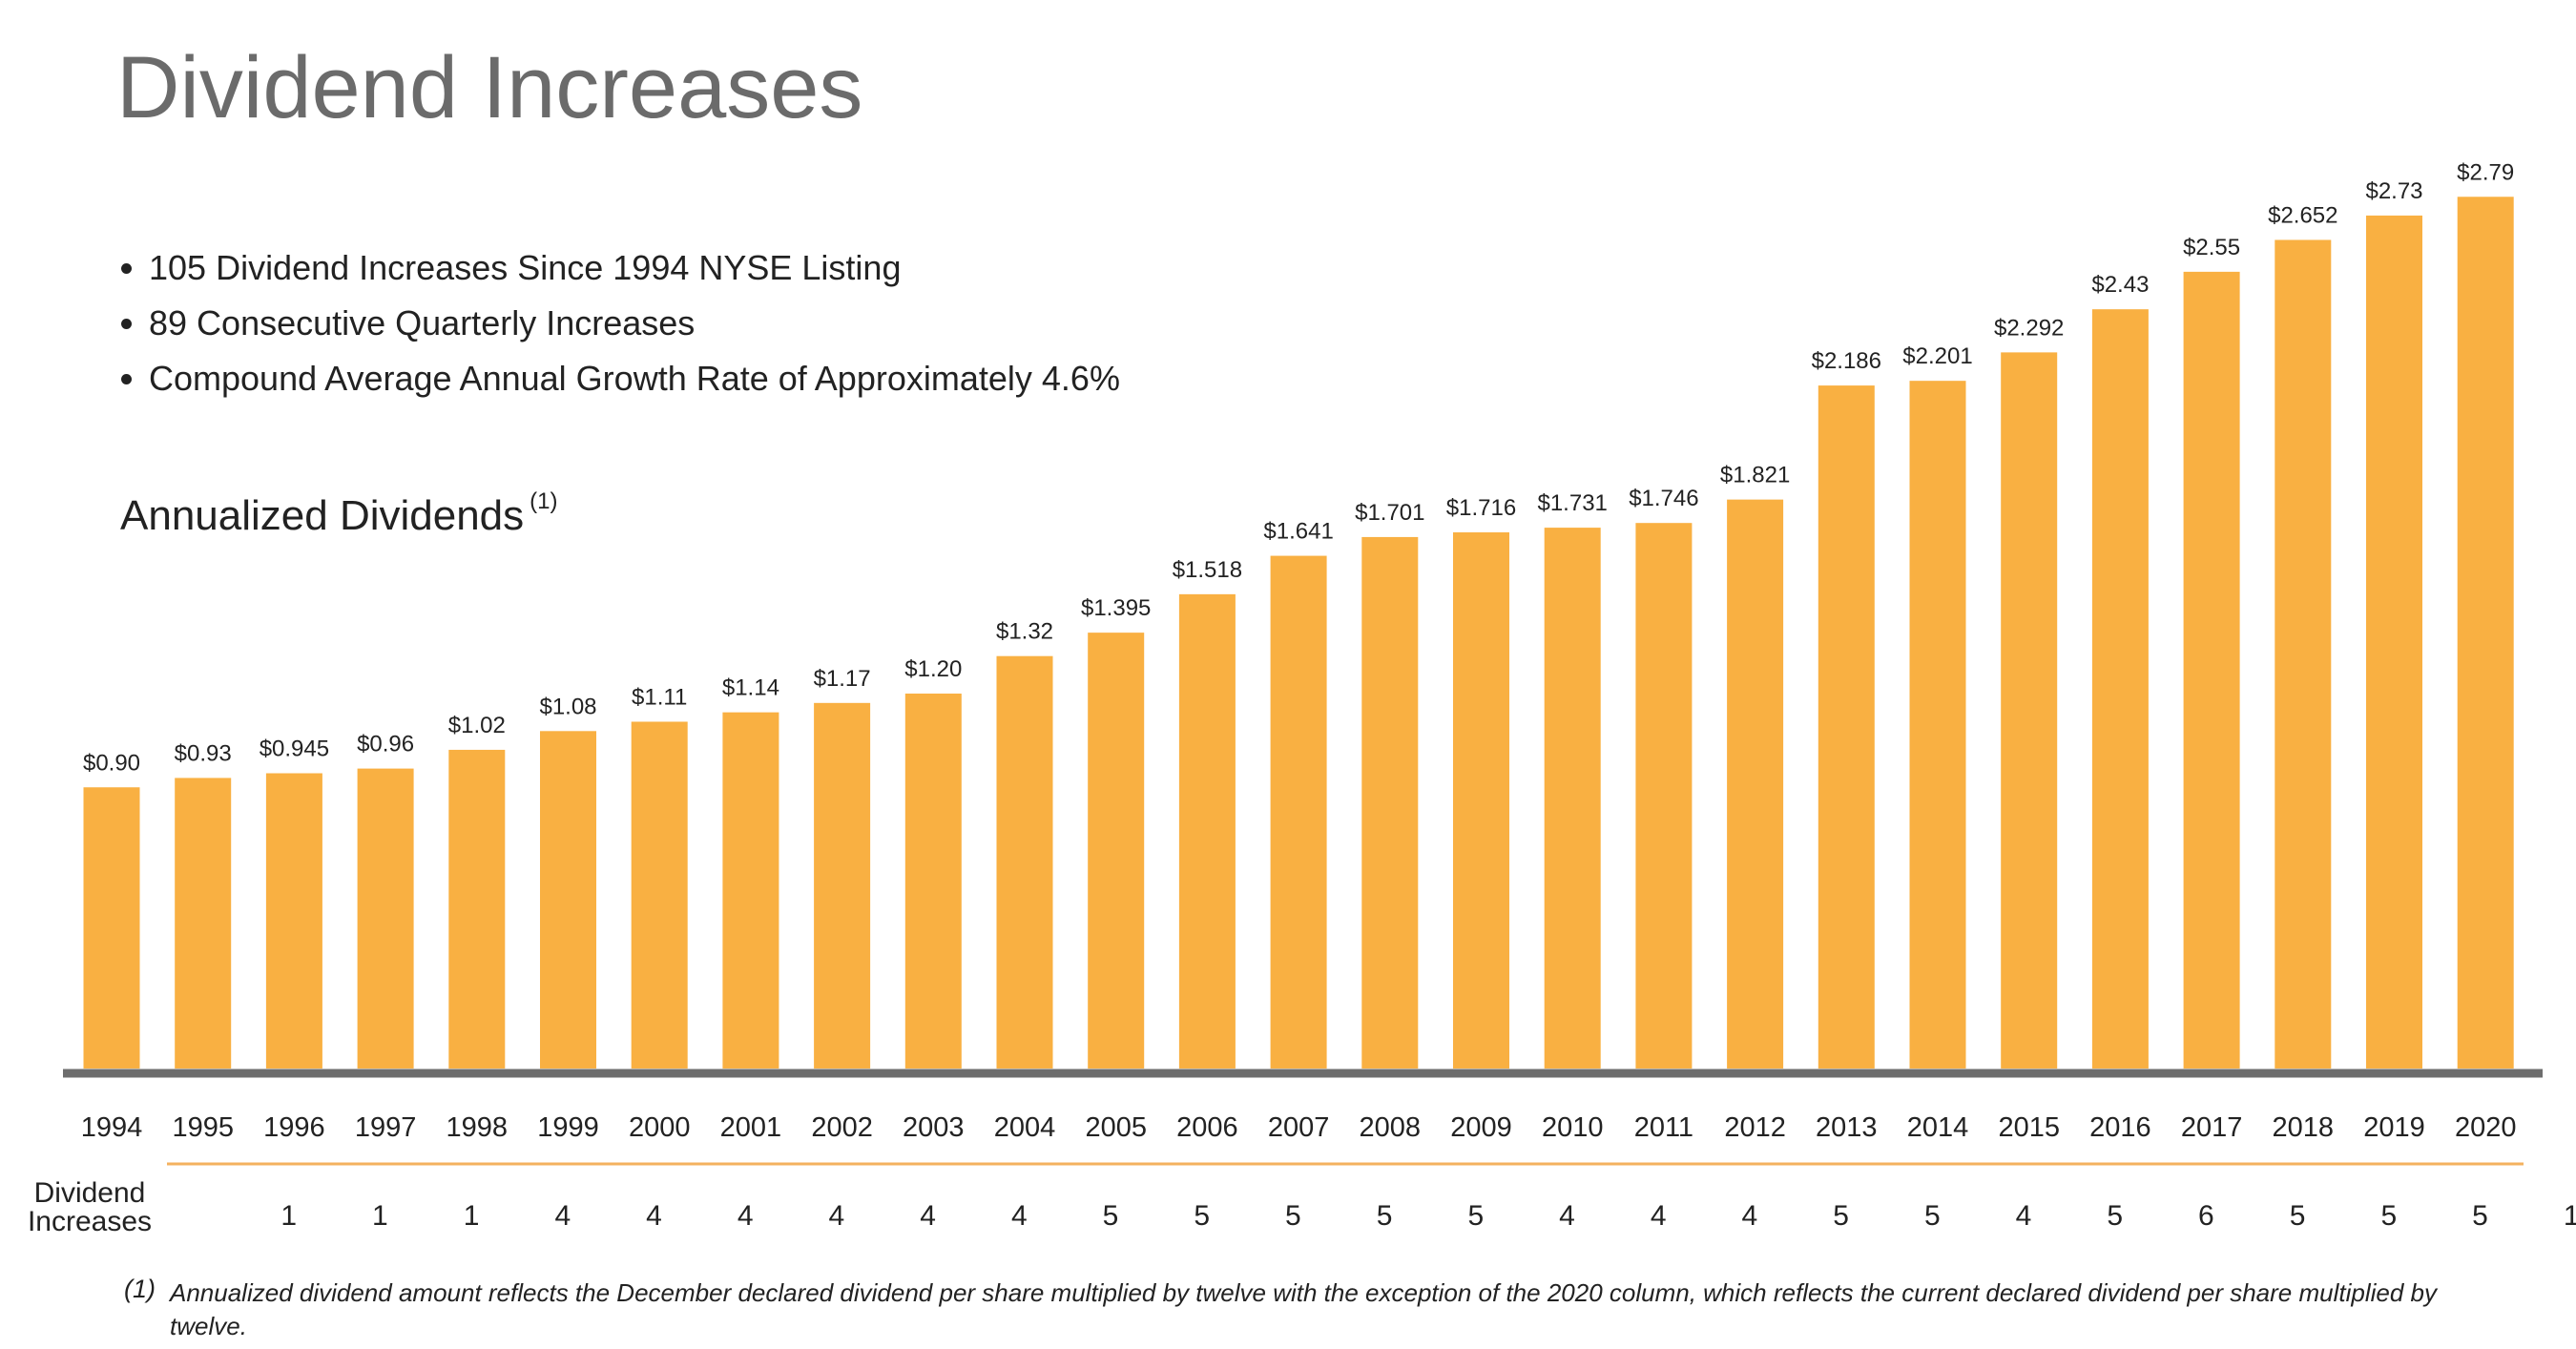  What do you see at coordinates (1207, 570) in the screenshot?
I see `value-label: $1.518` at bounding box center [1207, 570].